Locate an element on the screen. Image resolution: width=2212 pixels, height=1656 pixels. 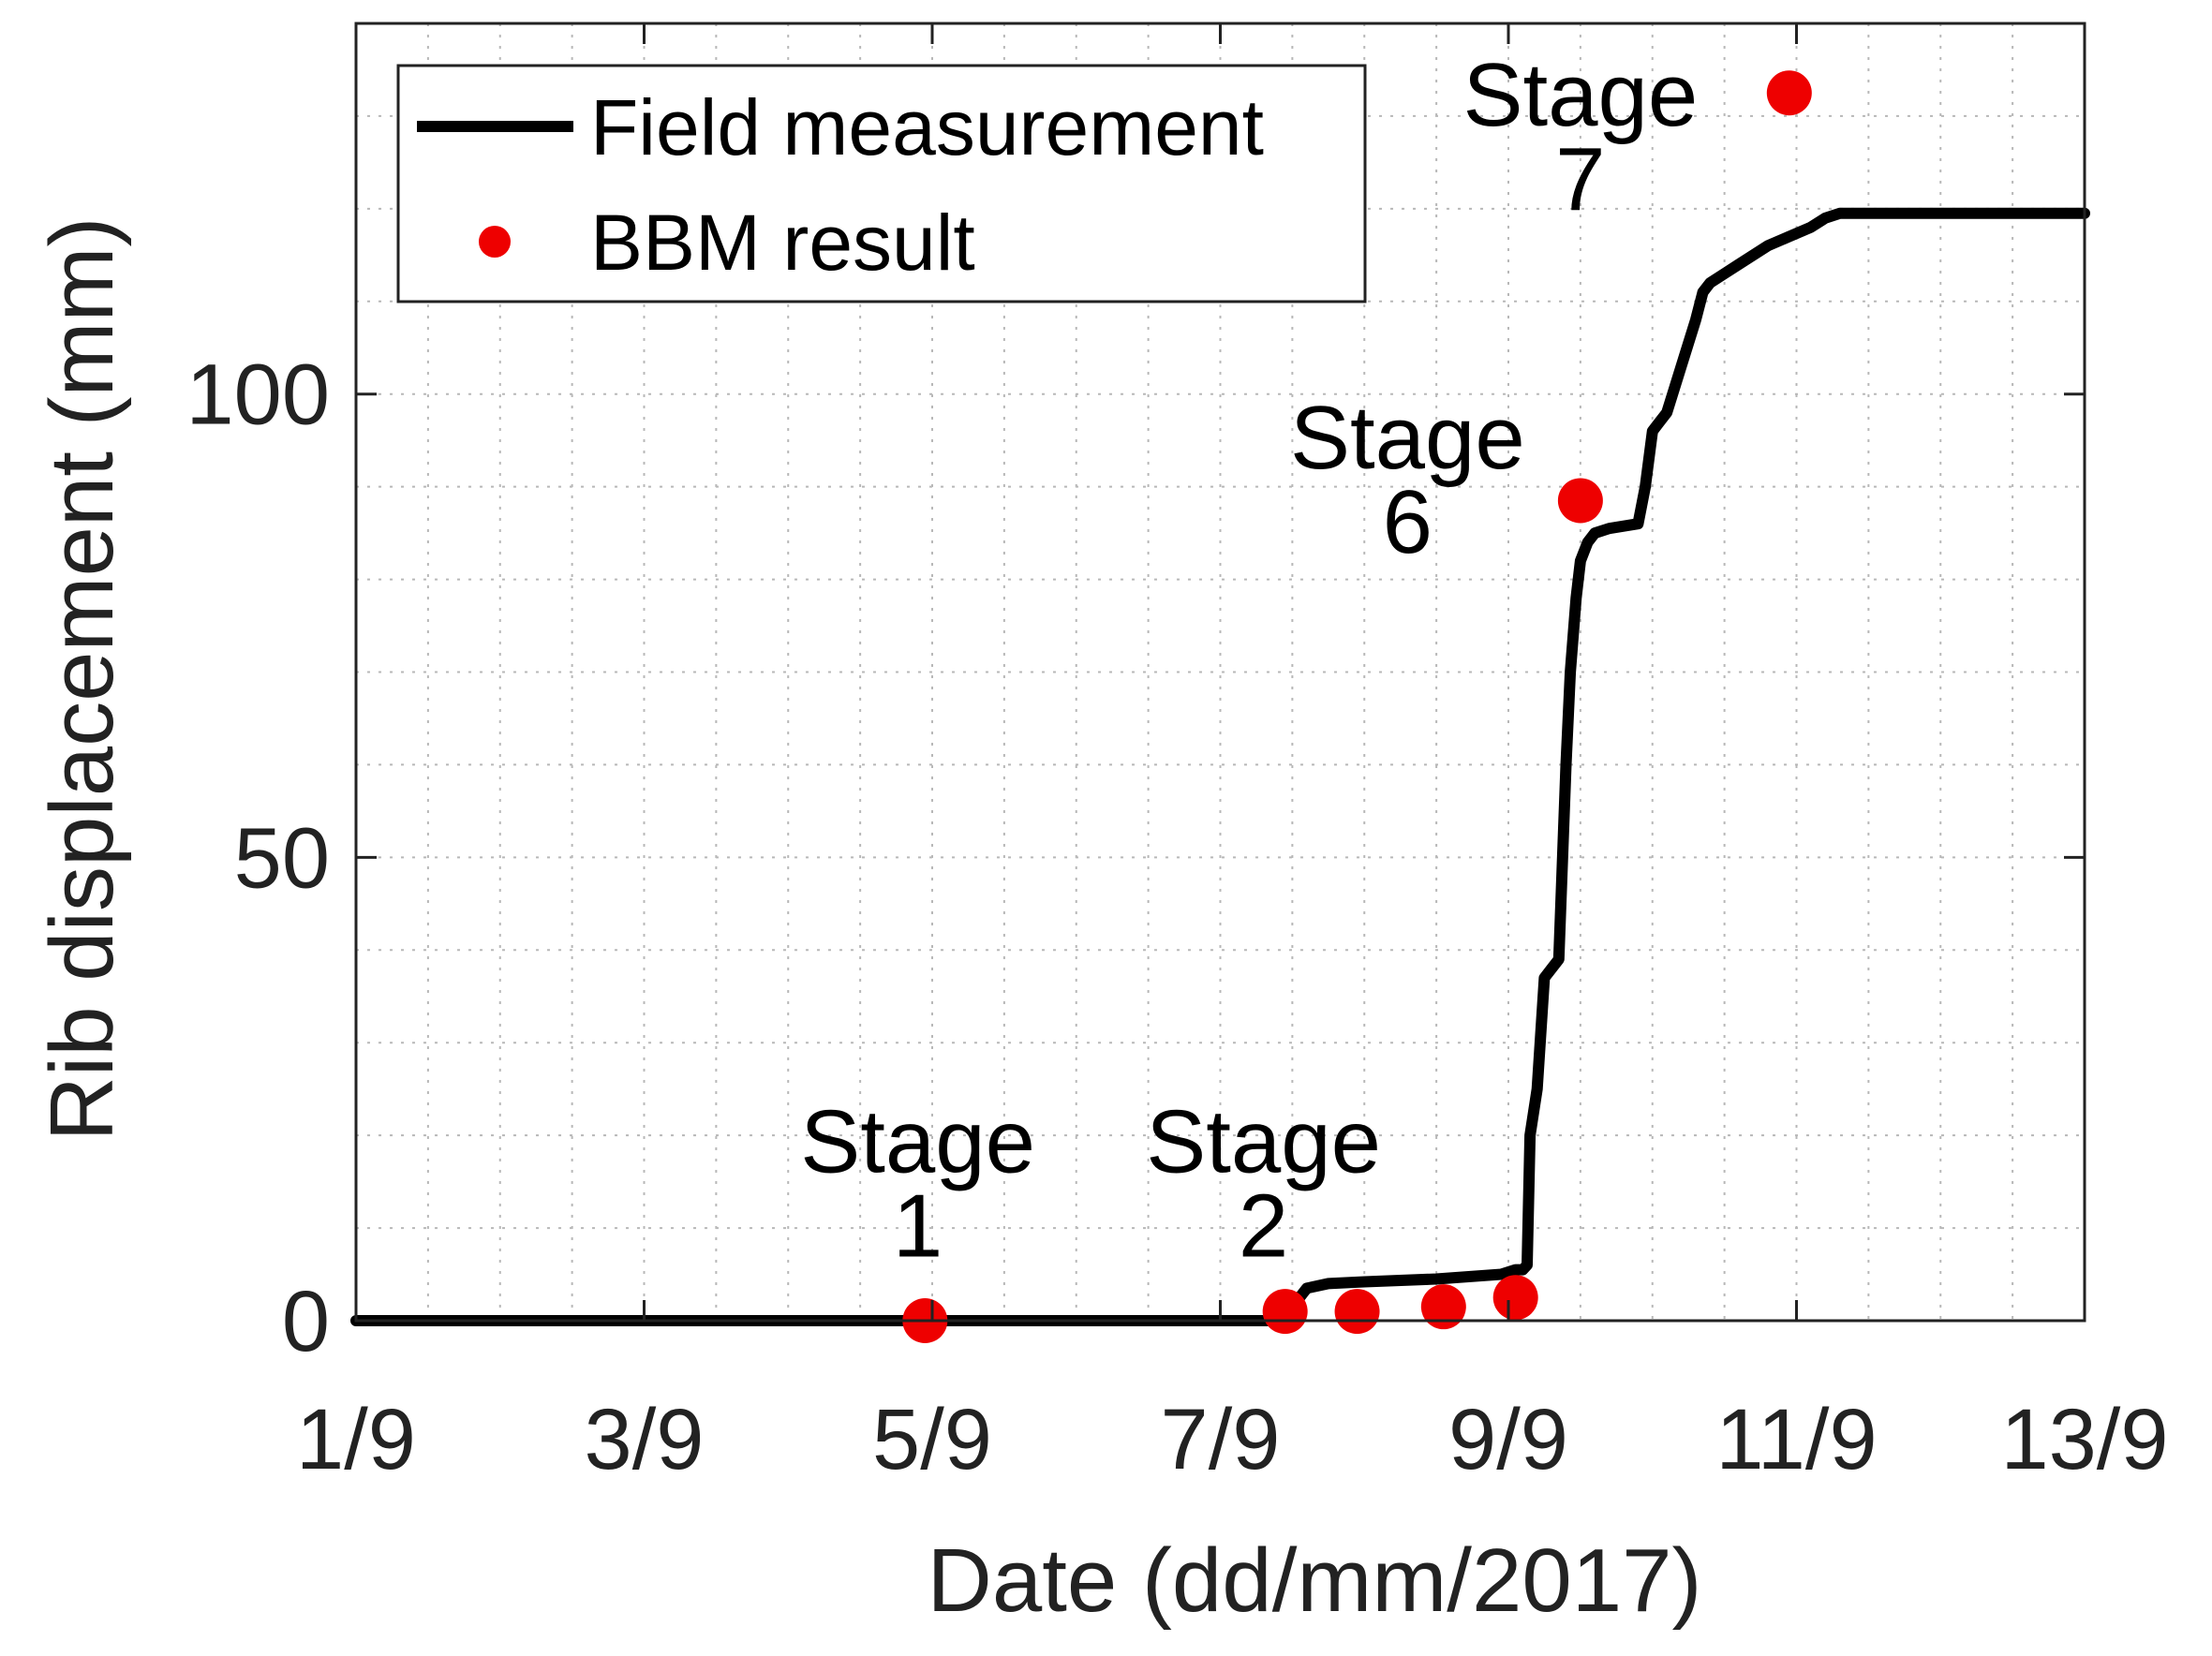
x-tick-label: 9/9 is located at coordinates (1508, 1439).